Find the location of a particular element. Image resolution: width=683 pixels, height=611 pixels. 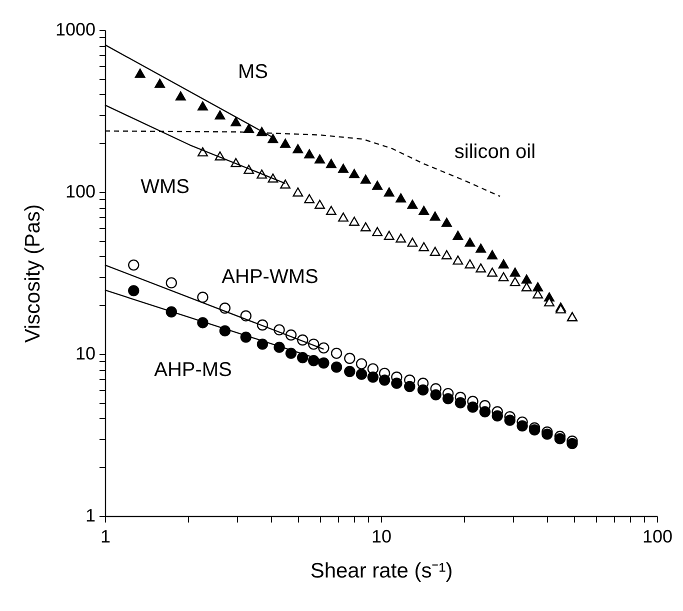

y-axis-title: Viscosity (Pas) is located at coordinates (32, 273).